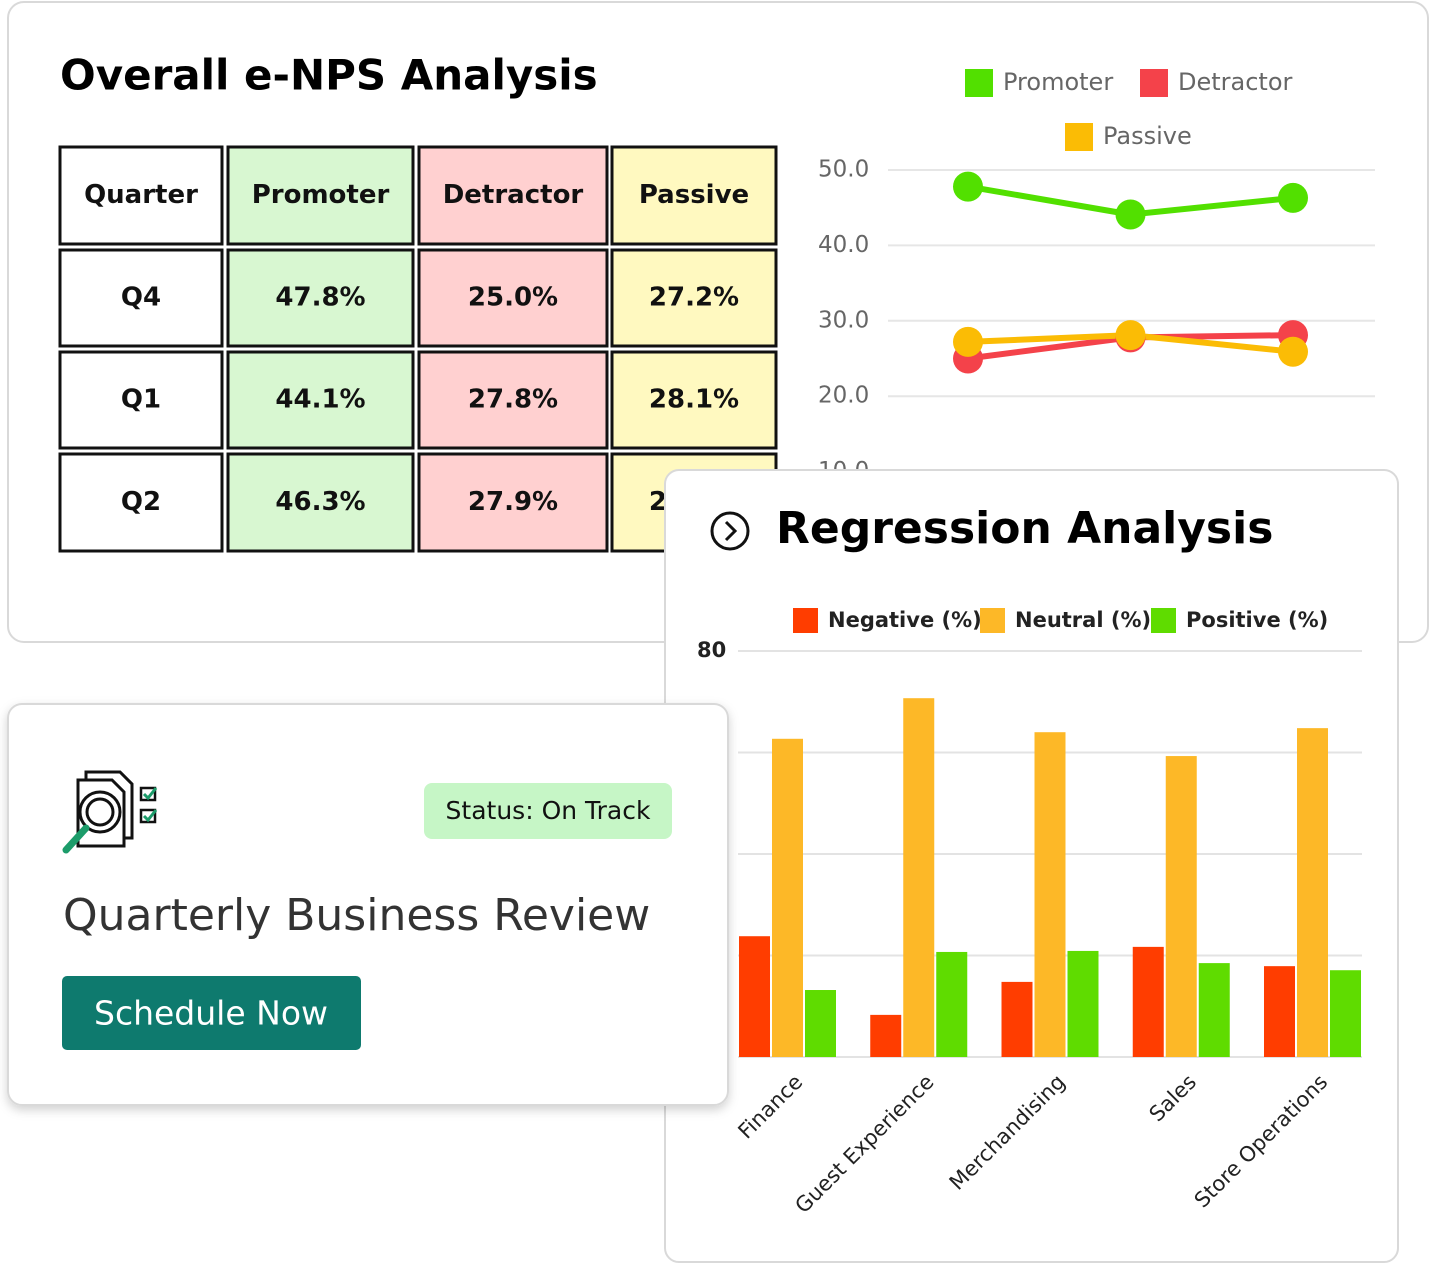 Image resolution: width=1431 pixels, height=1265 pixels. Describe the element at coordinates (843, 245) in the screenshot. I see `y-tick-label: 40.0` at that location.